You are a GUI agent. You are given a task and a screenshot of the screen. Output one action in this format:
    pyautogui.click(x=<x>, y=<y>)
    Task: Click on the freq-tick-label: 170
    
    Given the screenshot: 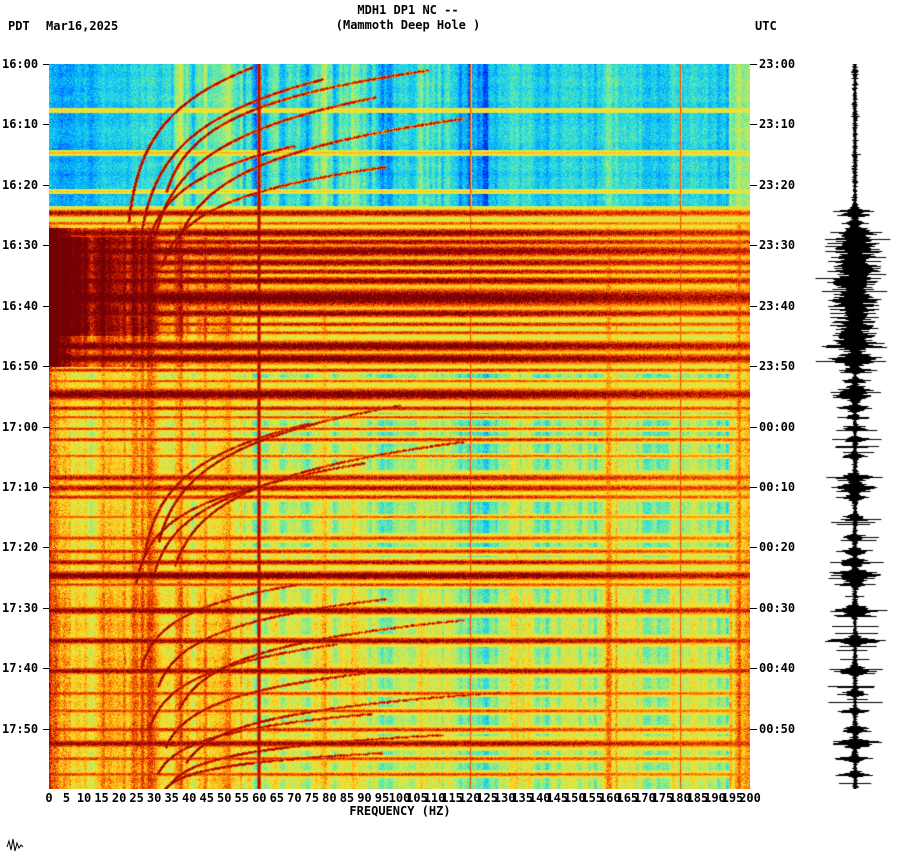 What is the action you would take?
    pyautogui.click(x=645, y=798)
    